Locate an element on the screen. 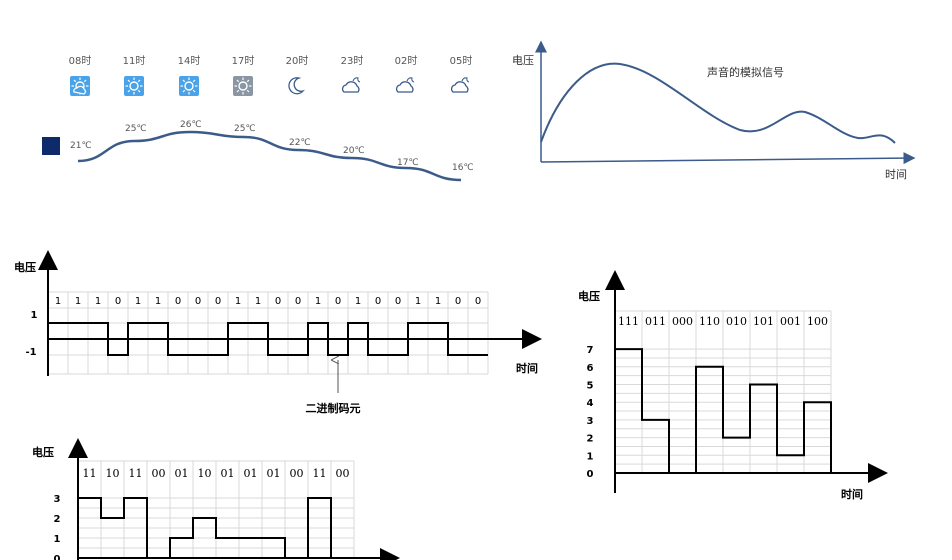  level-label-low: -1 is located at coordinates (30, 352).